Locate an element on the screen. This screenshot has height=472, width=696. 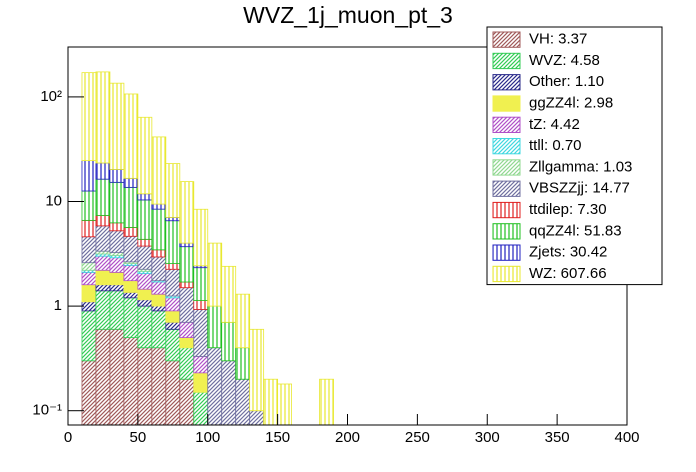
x-tick-label: 400 is located at coordinates (626, 437).